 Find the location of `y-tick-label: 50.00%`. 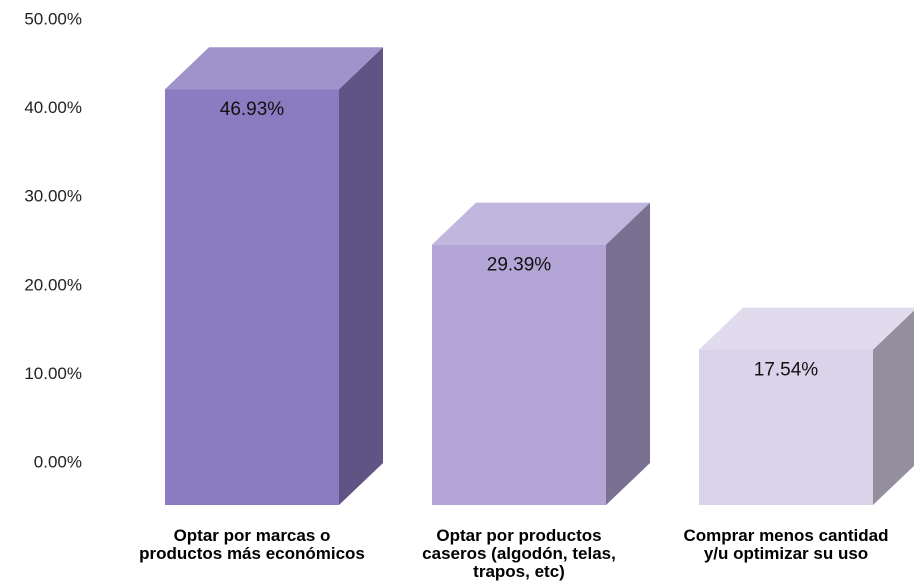

y-tick-label: 50.00% is located at coordinates (53, 18).